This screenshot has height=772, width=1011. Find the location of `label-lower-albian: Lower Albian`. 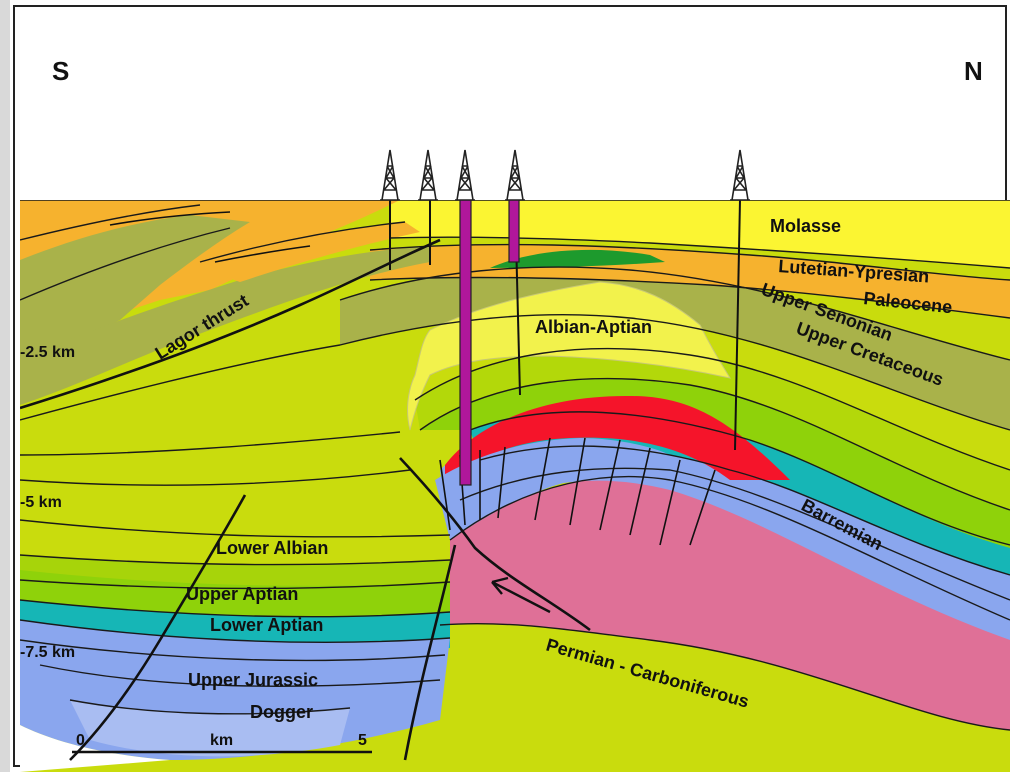

label-lower-albian: Lower Albian is located at coordinates (272, 548).